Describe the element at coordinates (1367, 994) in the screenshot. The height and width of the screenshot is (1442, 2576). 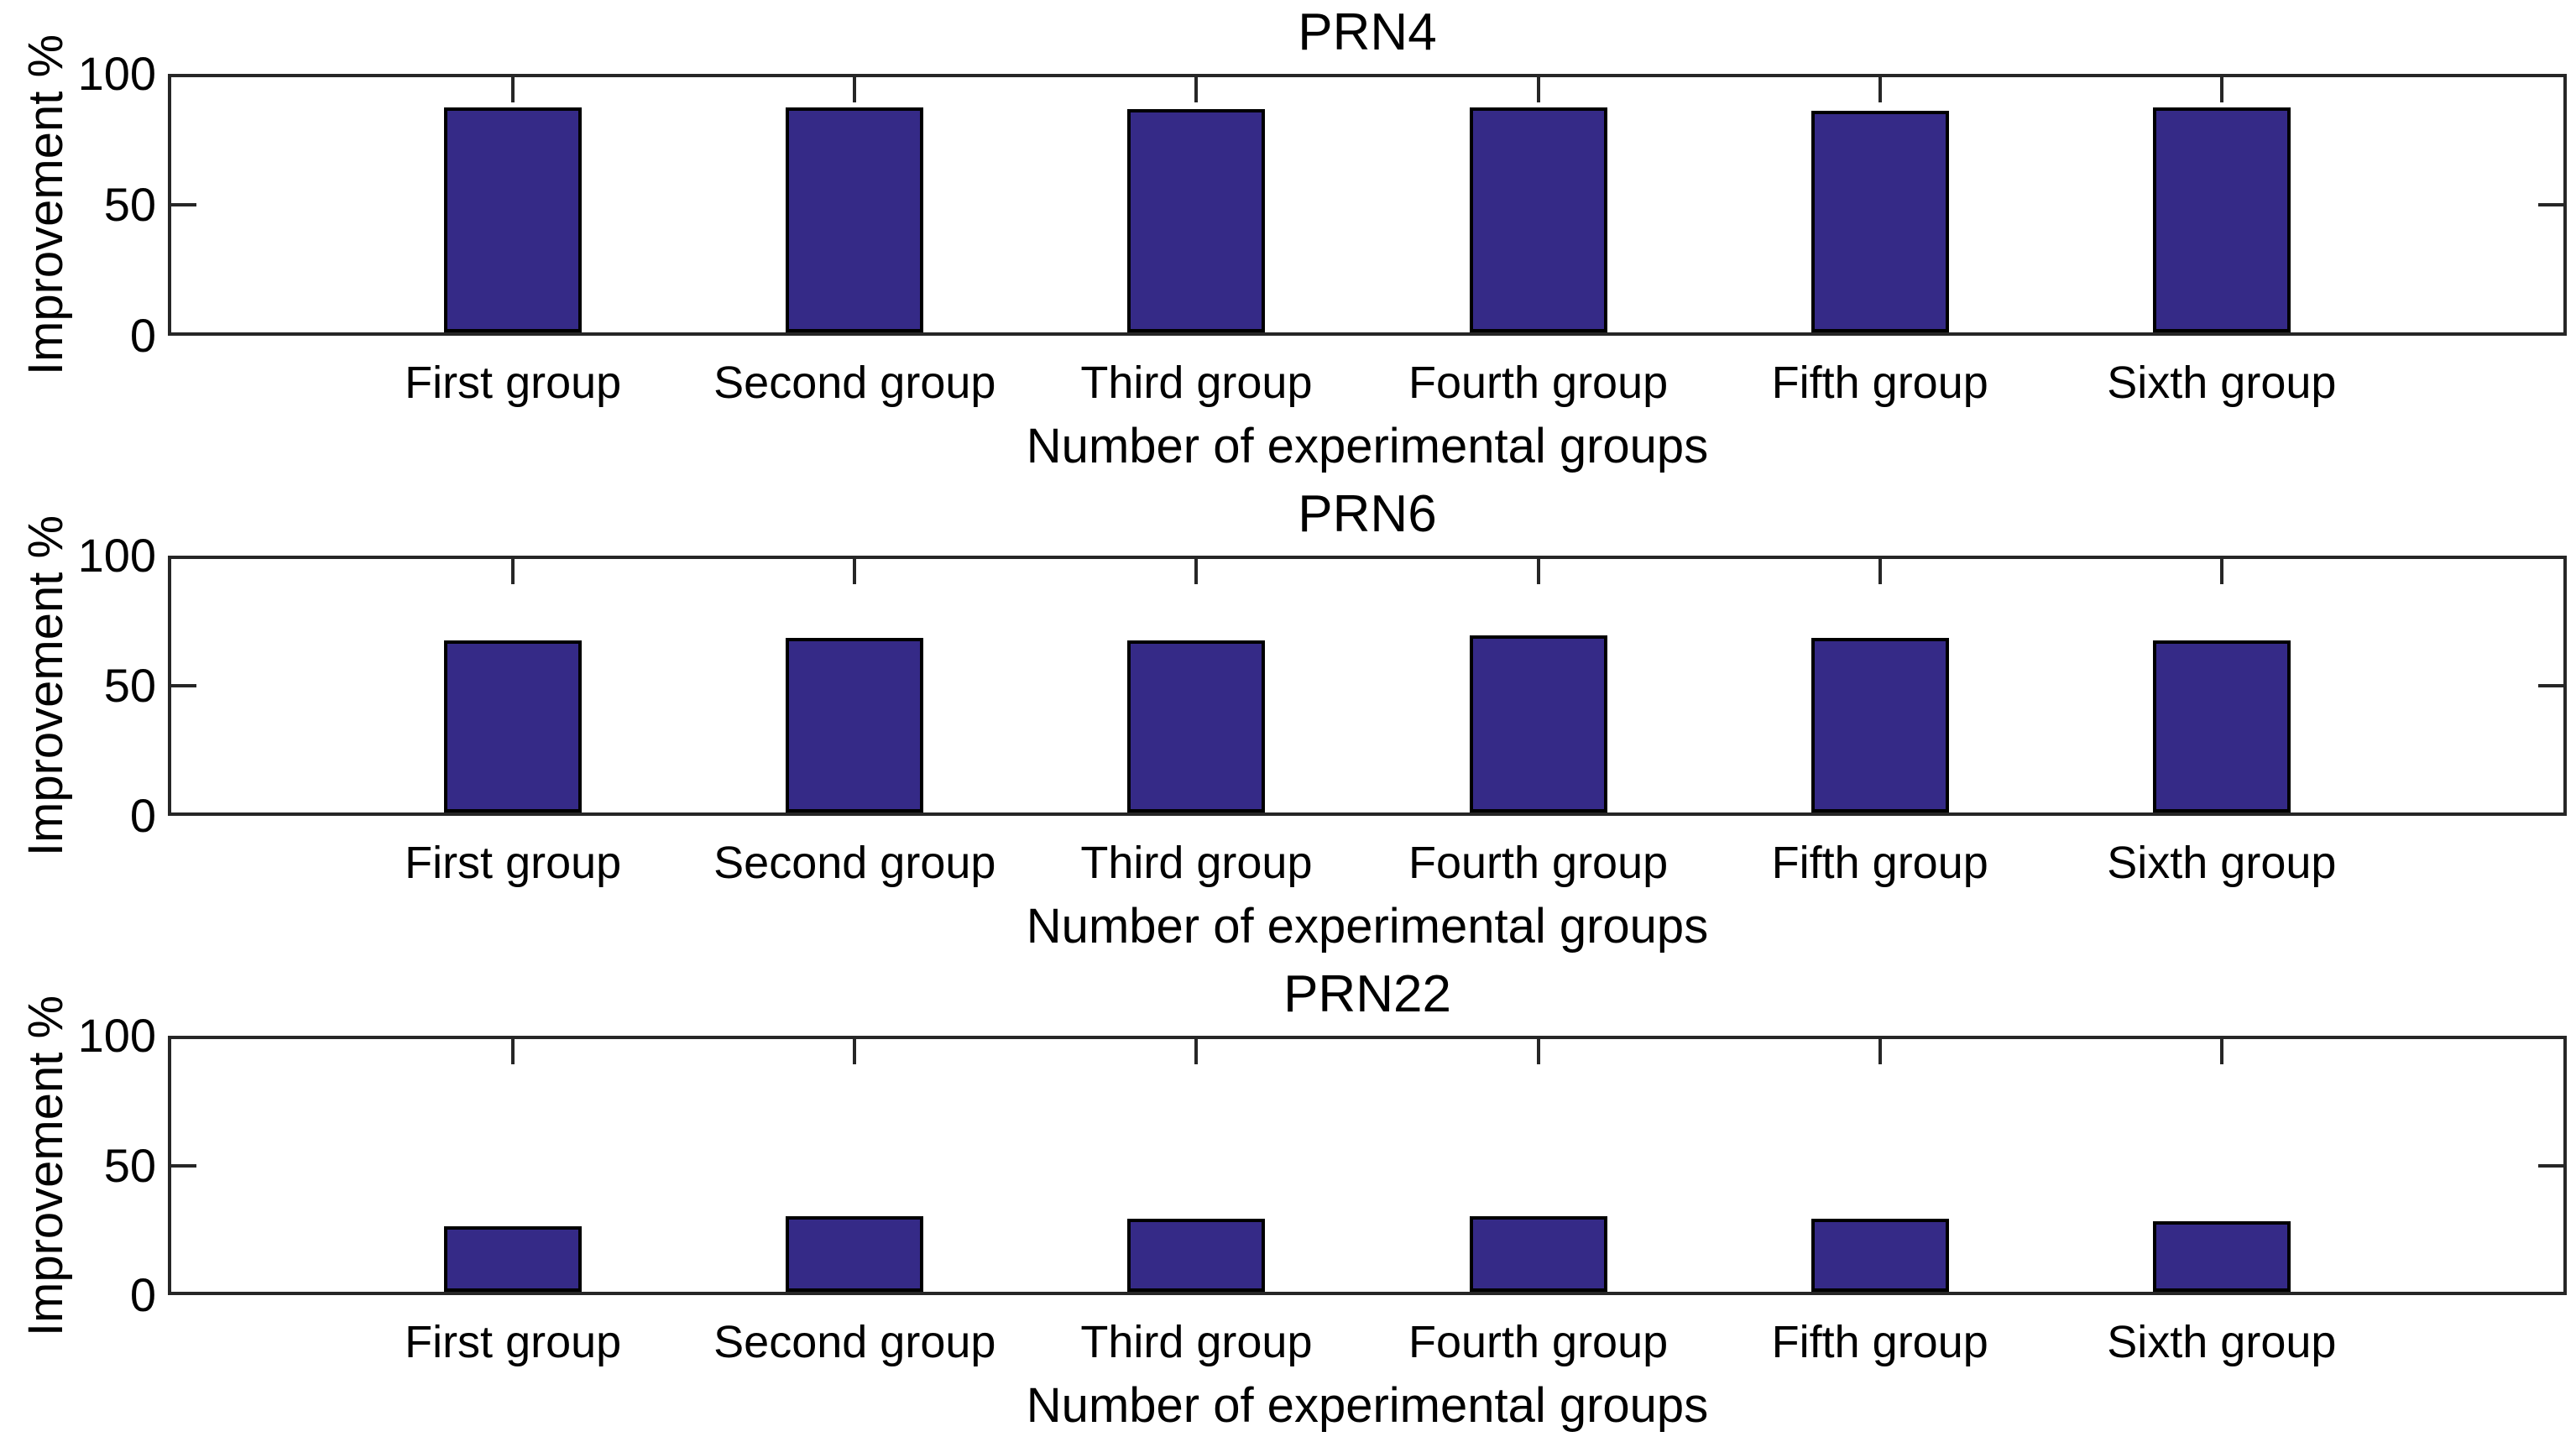
I see `subplot-title: PRN22` at that location.